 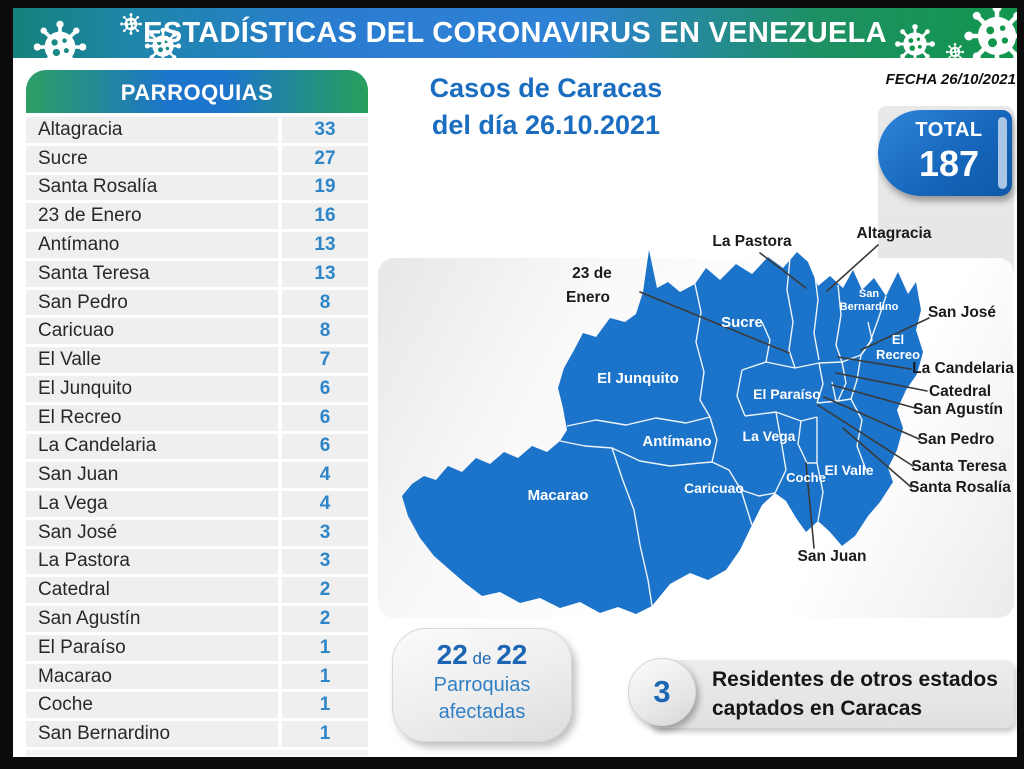 What do you see at coordinates (197, 504) in the screenshot?
I see `table-row: La Vega 4` at bounding box center [197, 504].